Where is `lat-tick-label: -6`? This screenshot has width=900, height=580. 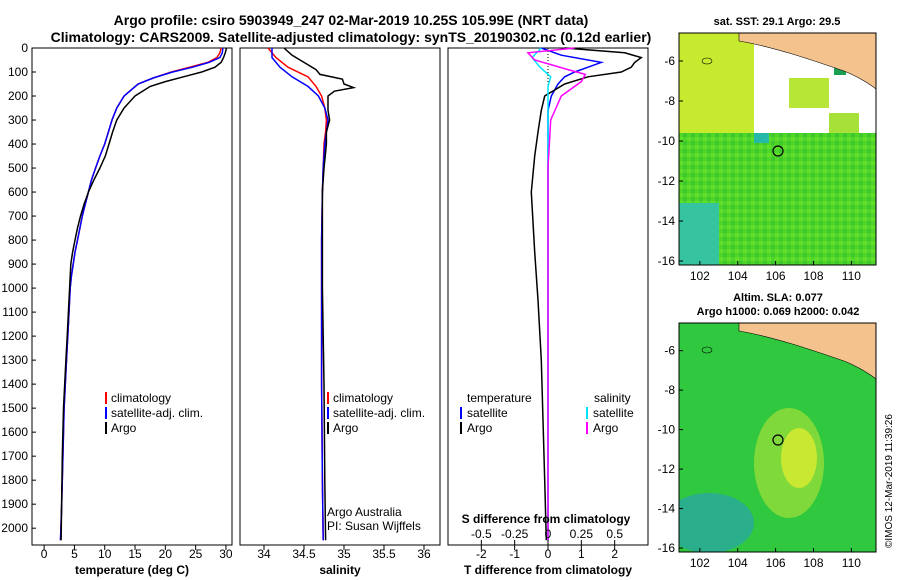 lat-tick-label: -6 is located at coordinates (669, 61).